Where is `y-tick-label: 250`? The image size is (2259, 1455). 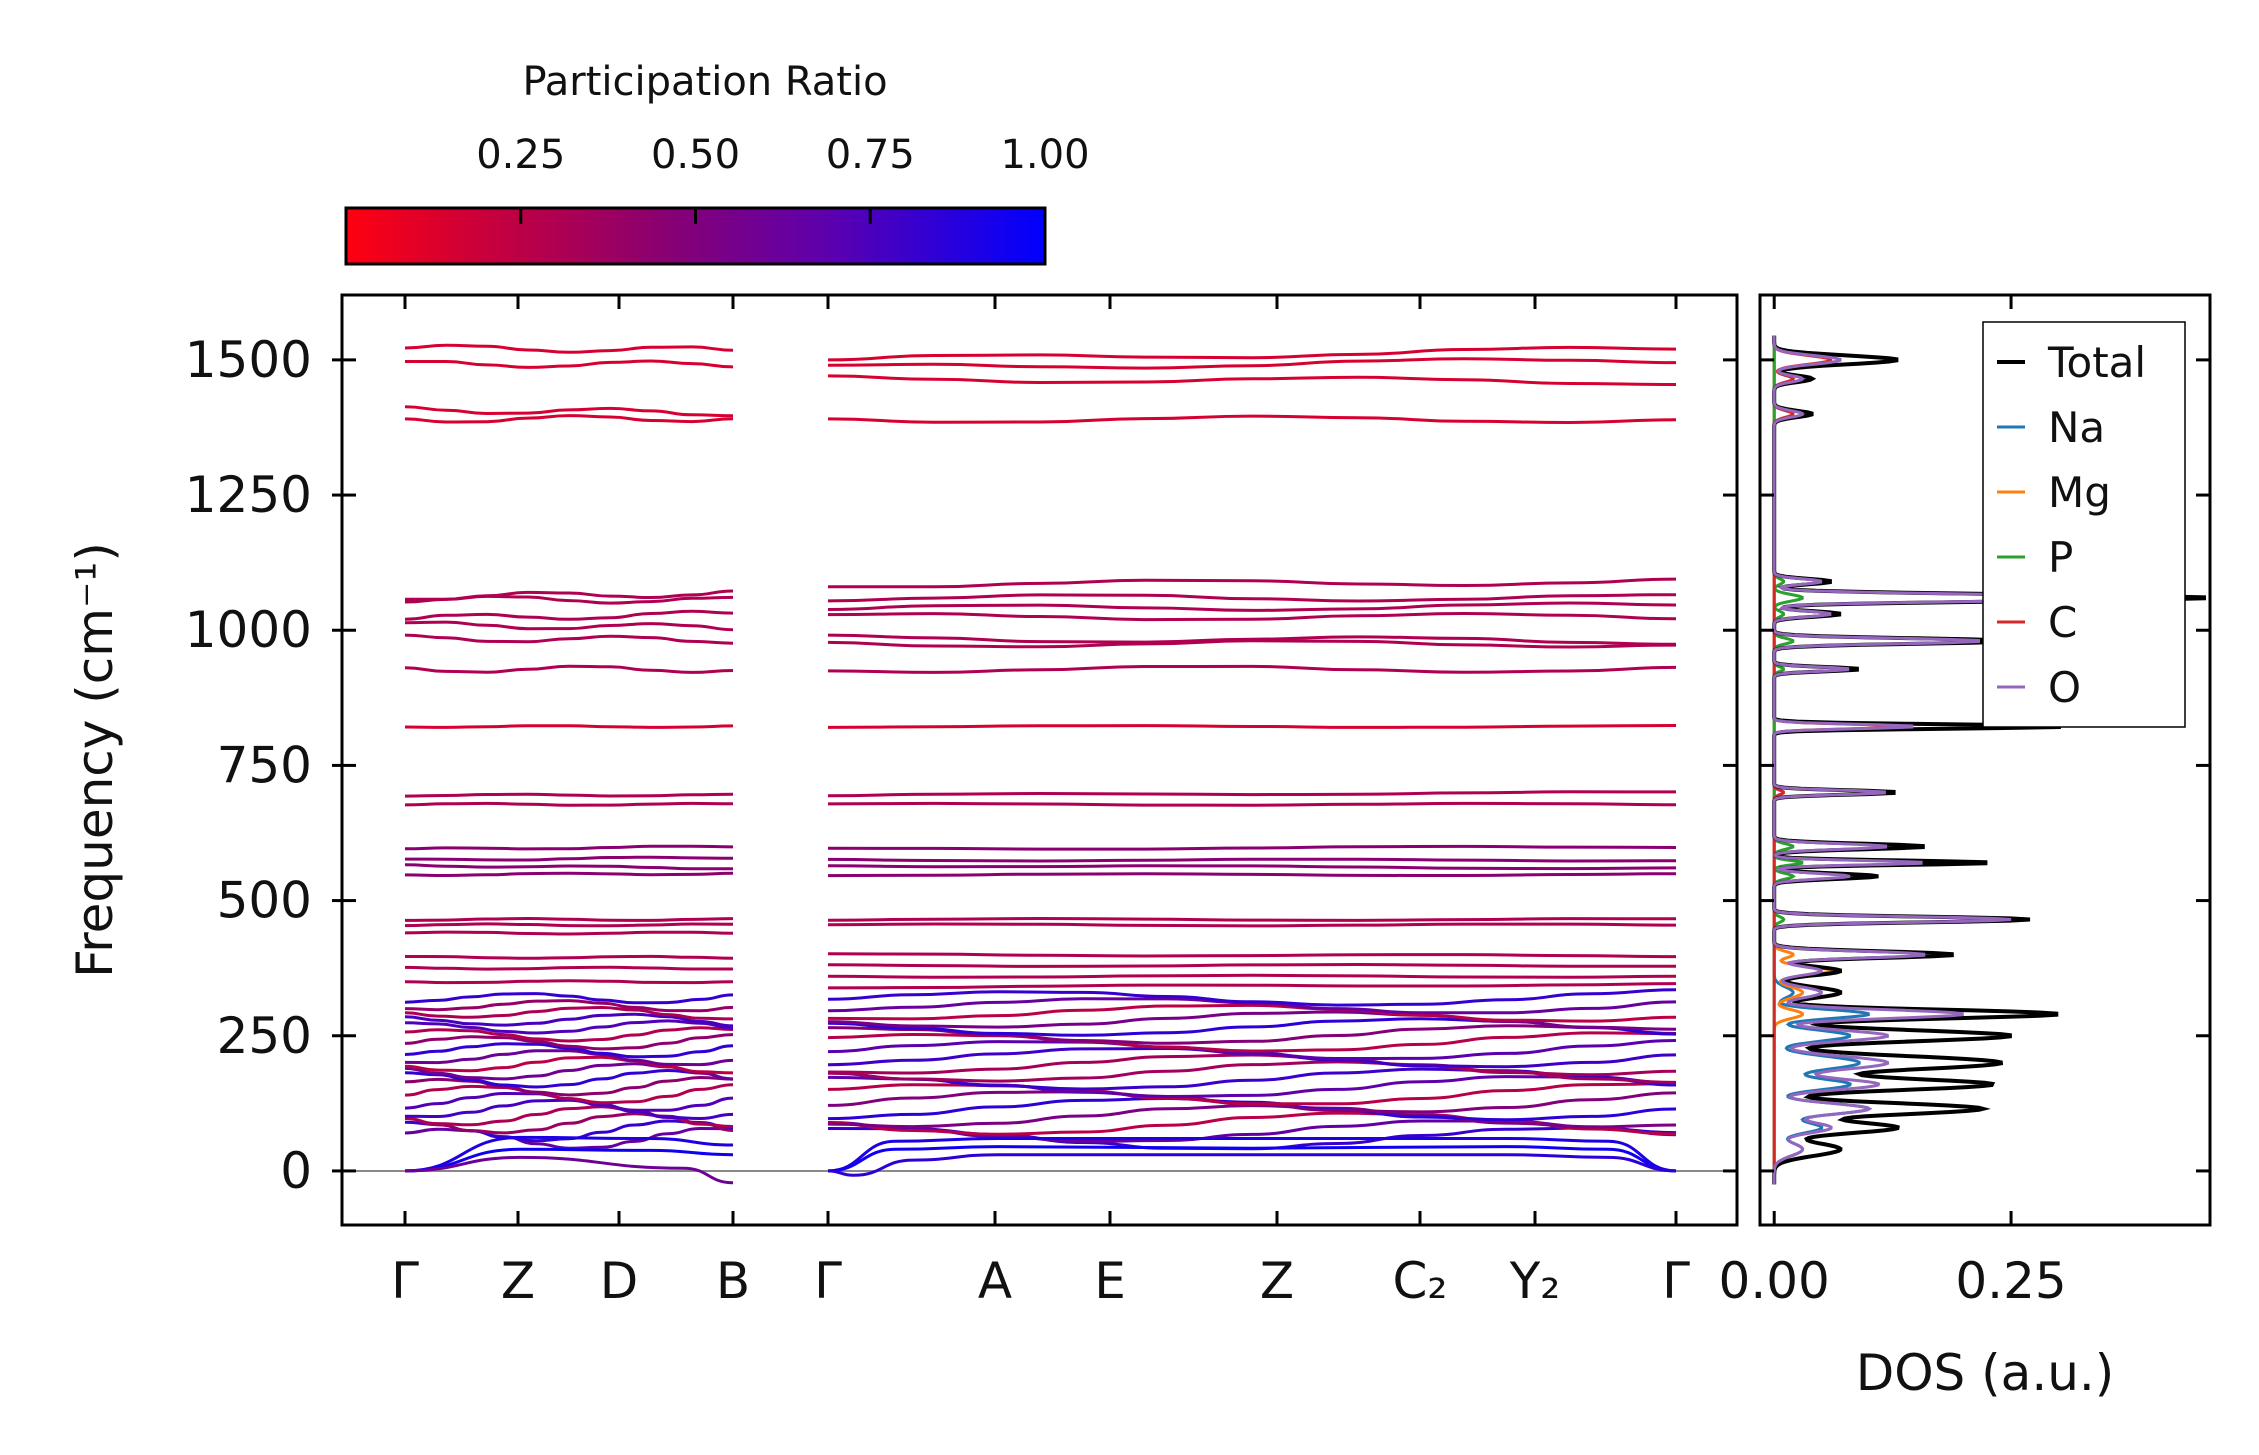
y-tick-label: 250 is located at coordinates (264, 1036).